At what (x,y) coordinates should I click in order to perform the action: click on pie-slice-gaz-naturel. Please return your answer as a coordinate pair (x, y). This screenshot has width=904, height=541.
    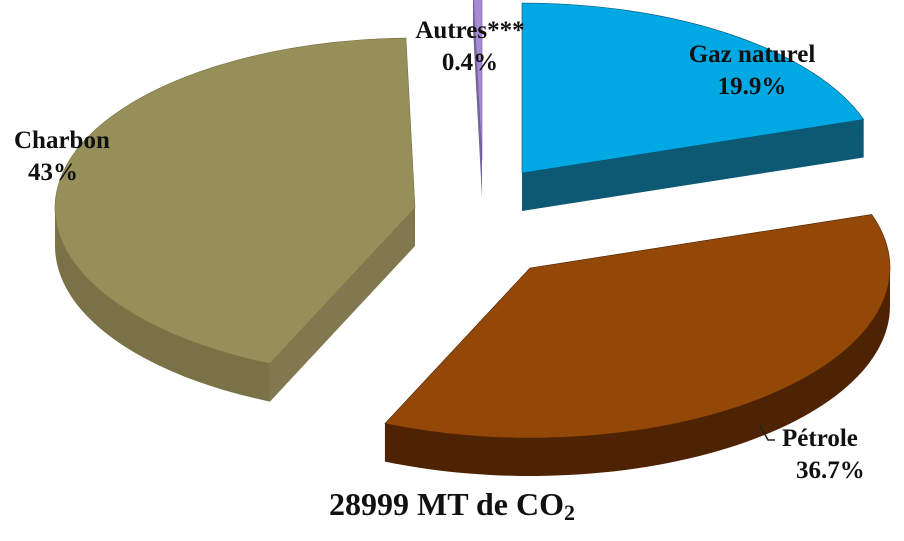
    Looking at the image, I should click on (693, 88).